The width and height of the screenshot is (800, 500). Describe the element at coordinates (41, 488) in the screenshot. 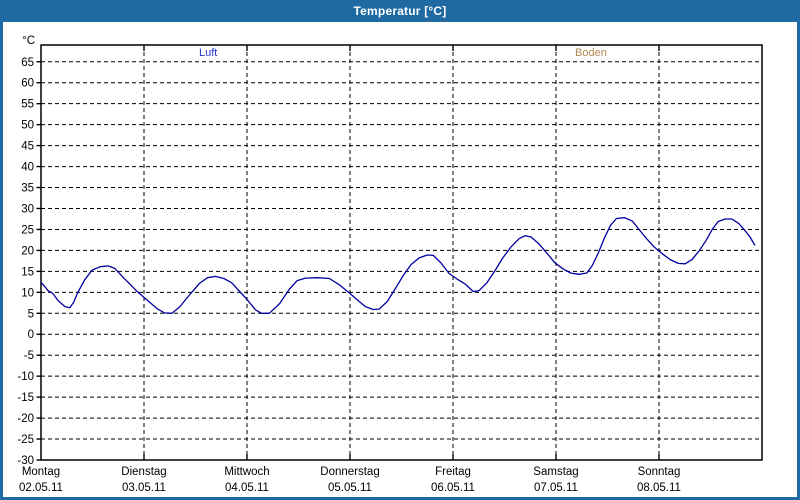

I see `date-label: 02.05.11` at that location.